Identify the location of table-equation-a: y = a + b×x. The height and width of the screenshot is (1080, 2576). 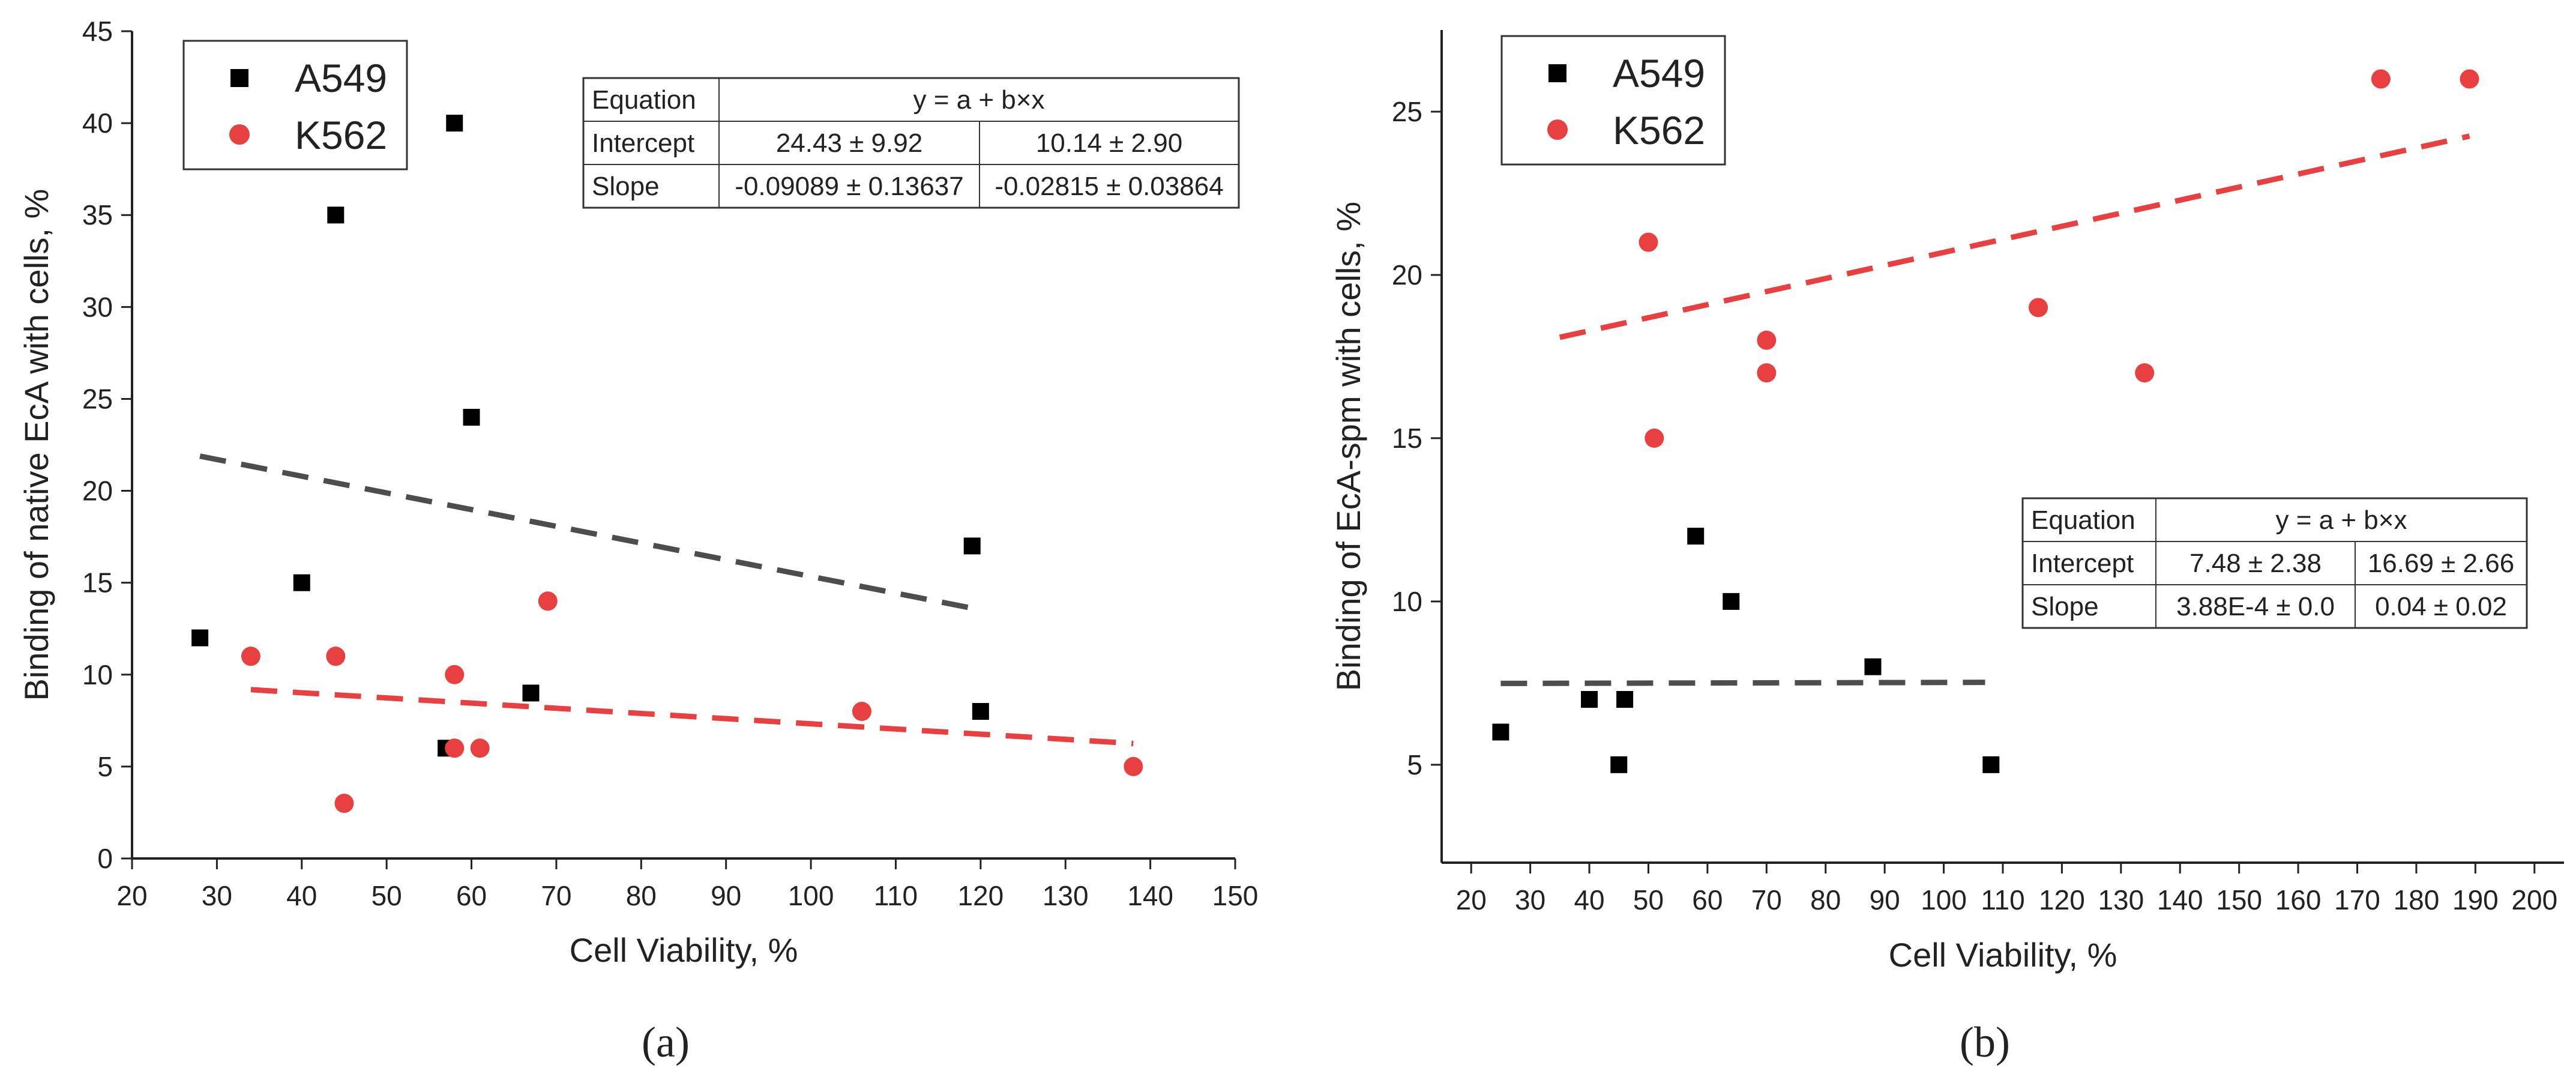
(979, 100).